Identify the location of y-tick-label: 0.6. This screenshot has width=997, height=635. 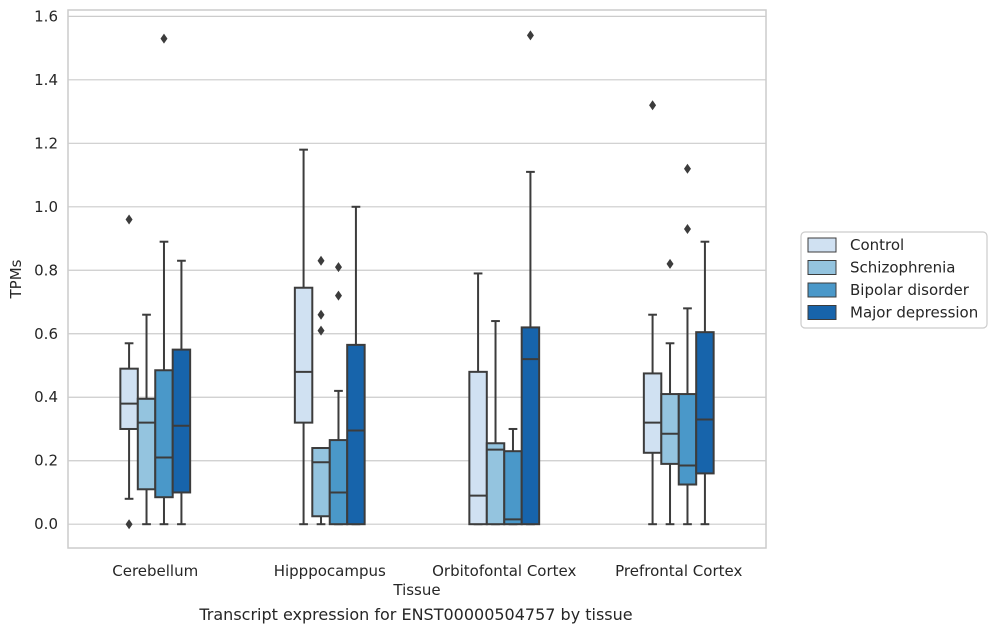
(46, 334).